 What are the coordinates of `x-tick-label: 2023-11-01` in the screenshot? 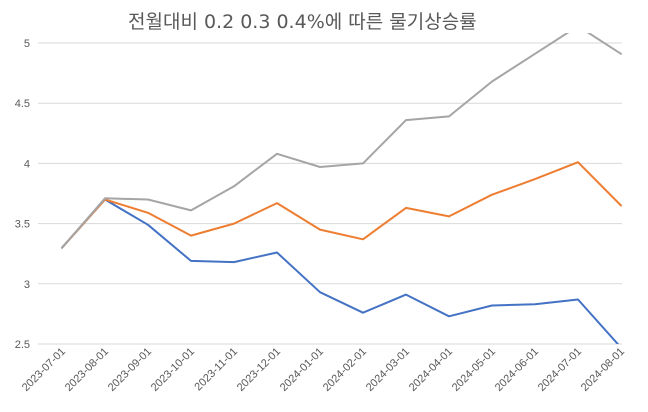 It's located at (216, 370).